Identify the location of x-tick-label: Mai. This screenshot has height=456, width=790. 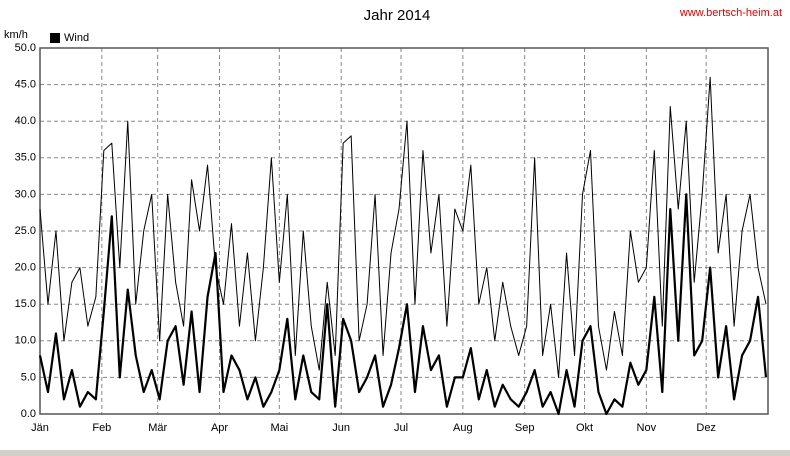
(279, 428).